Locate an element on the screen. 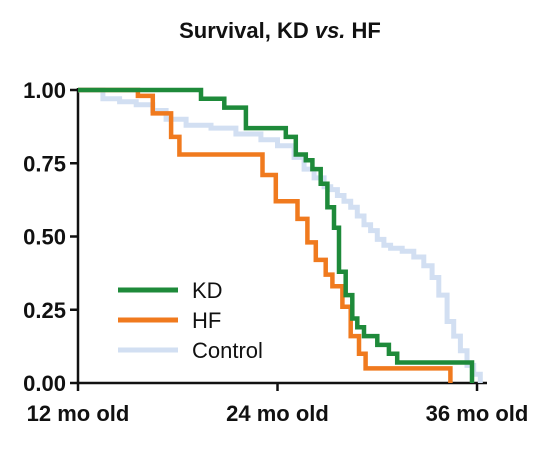 This screenshot has width=547, height=454. legend-label-kd: KD is located at coordinates (207, 290).